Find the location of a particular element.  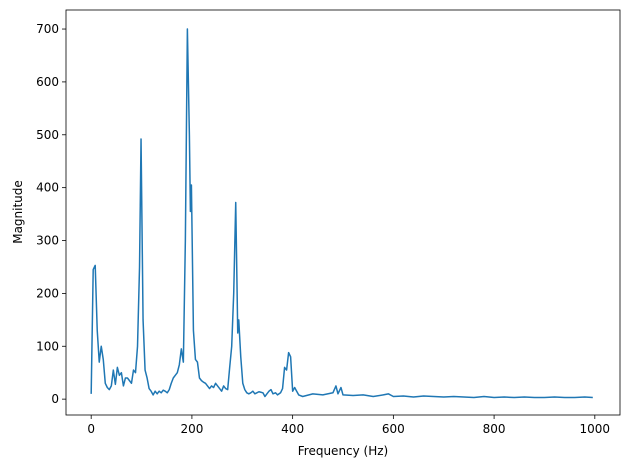

x-axis-label: Frequency (Hz) is located at coordinates (343, 451).